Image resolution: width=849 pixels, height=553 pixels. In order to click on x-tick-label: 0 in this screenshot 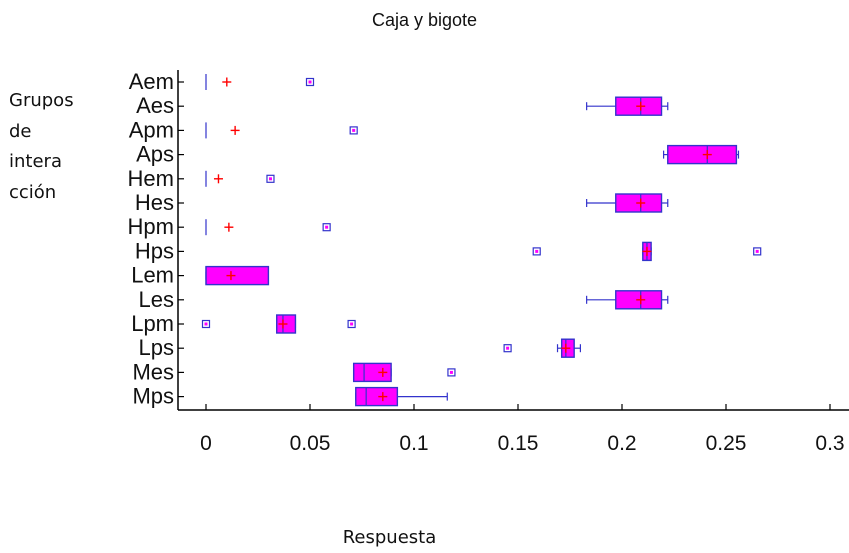, I will do `click(206, 443)`.